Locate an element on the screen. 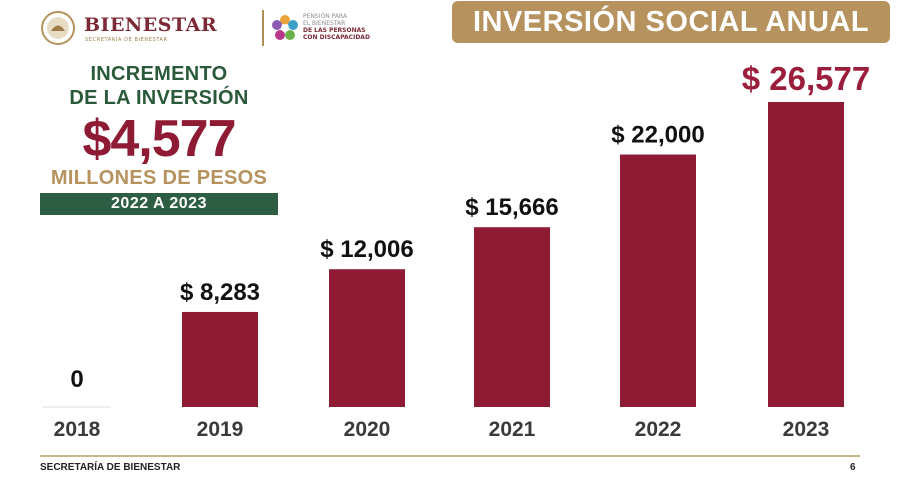 This screenshot has height=486, width=900. footer-ministry: SECRETARÍA DE BIENESTAR is located at coordinates (110, 467).